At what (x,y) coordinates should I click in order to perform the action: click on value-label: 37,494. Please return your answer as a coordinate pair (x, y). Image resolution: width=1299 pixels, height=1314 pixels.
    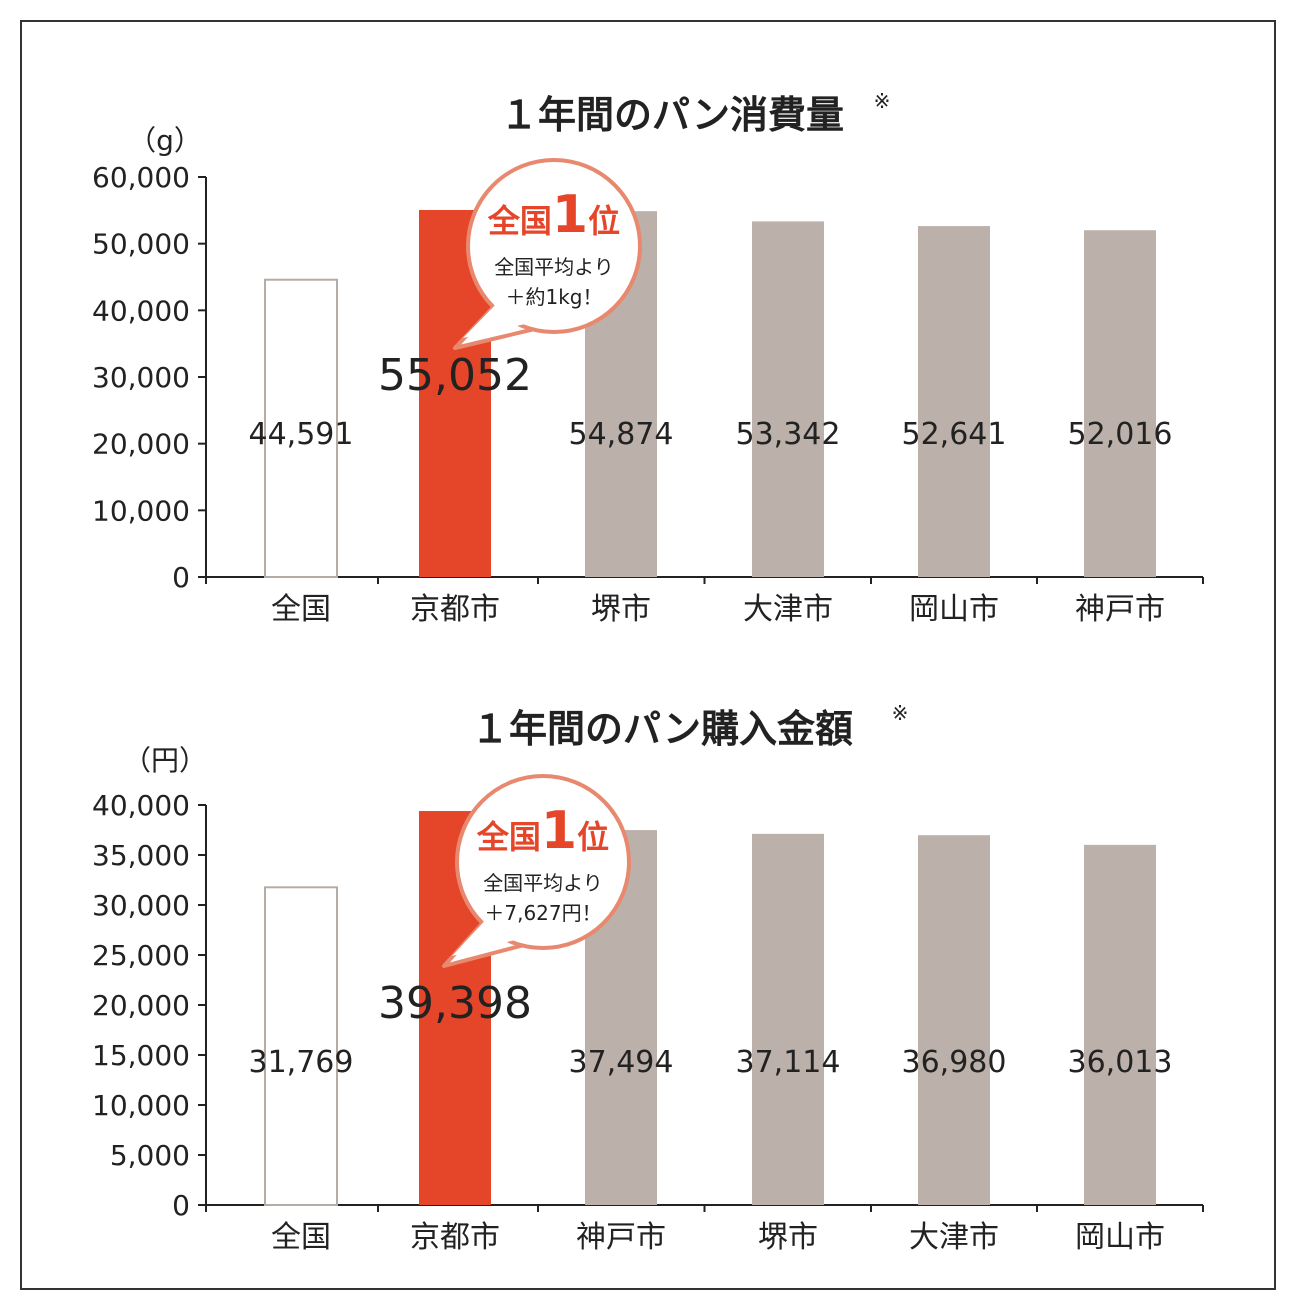
    Looking at the image, I should click on (621, 1062).